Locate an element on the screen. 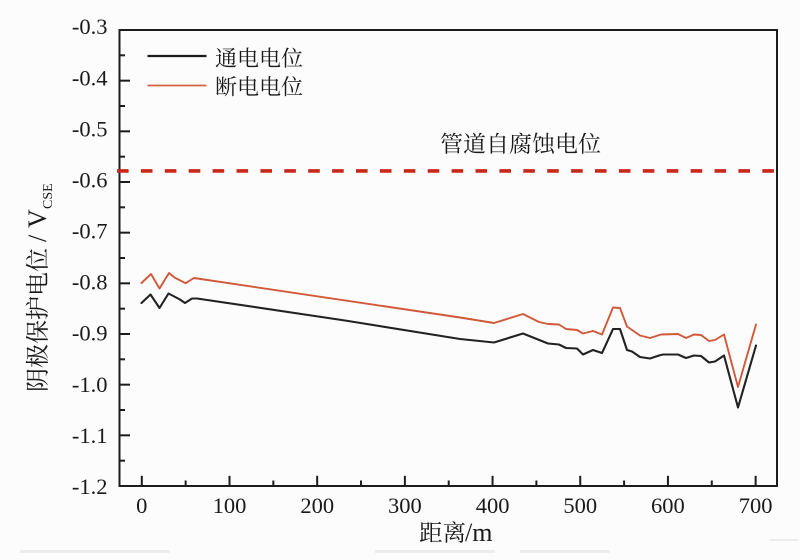  svg-text: /m is located at coordinates (478, 532).